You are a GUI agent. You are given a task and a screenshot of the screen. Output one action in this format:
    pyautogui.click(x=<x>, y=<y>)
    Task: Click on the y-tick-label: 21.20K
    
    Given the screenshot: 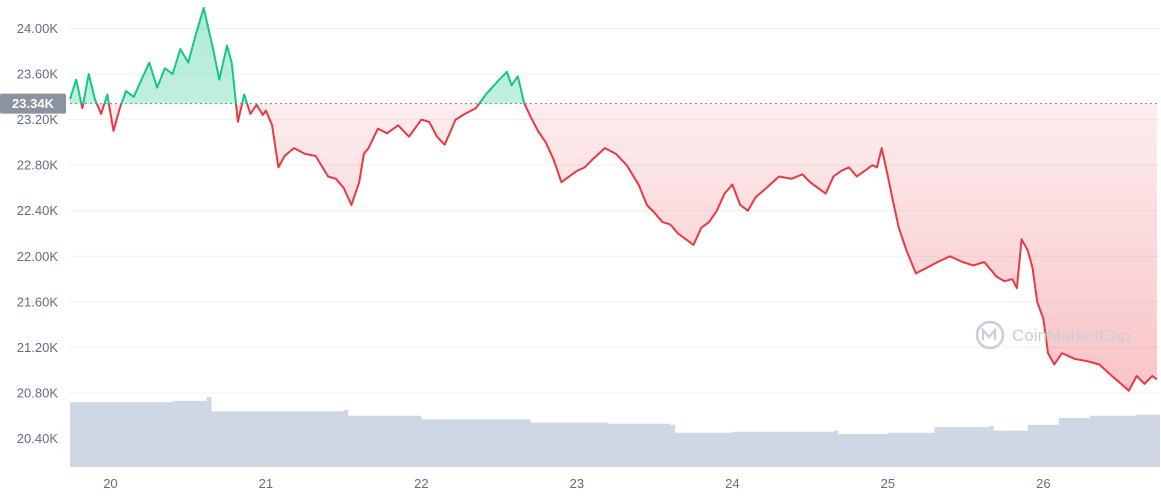 What is the action you would take?
    pyautogui.click(x=38, y=347)
    